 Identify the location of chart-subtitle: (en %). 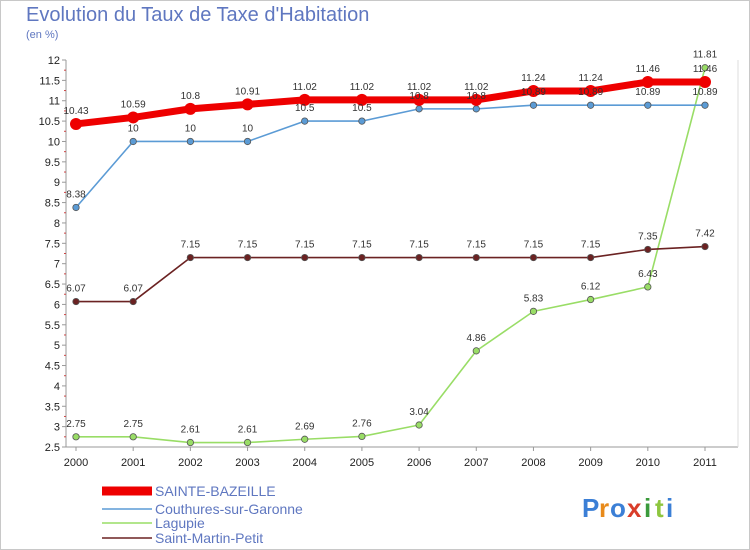
(42, 35).